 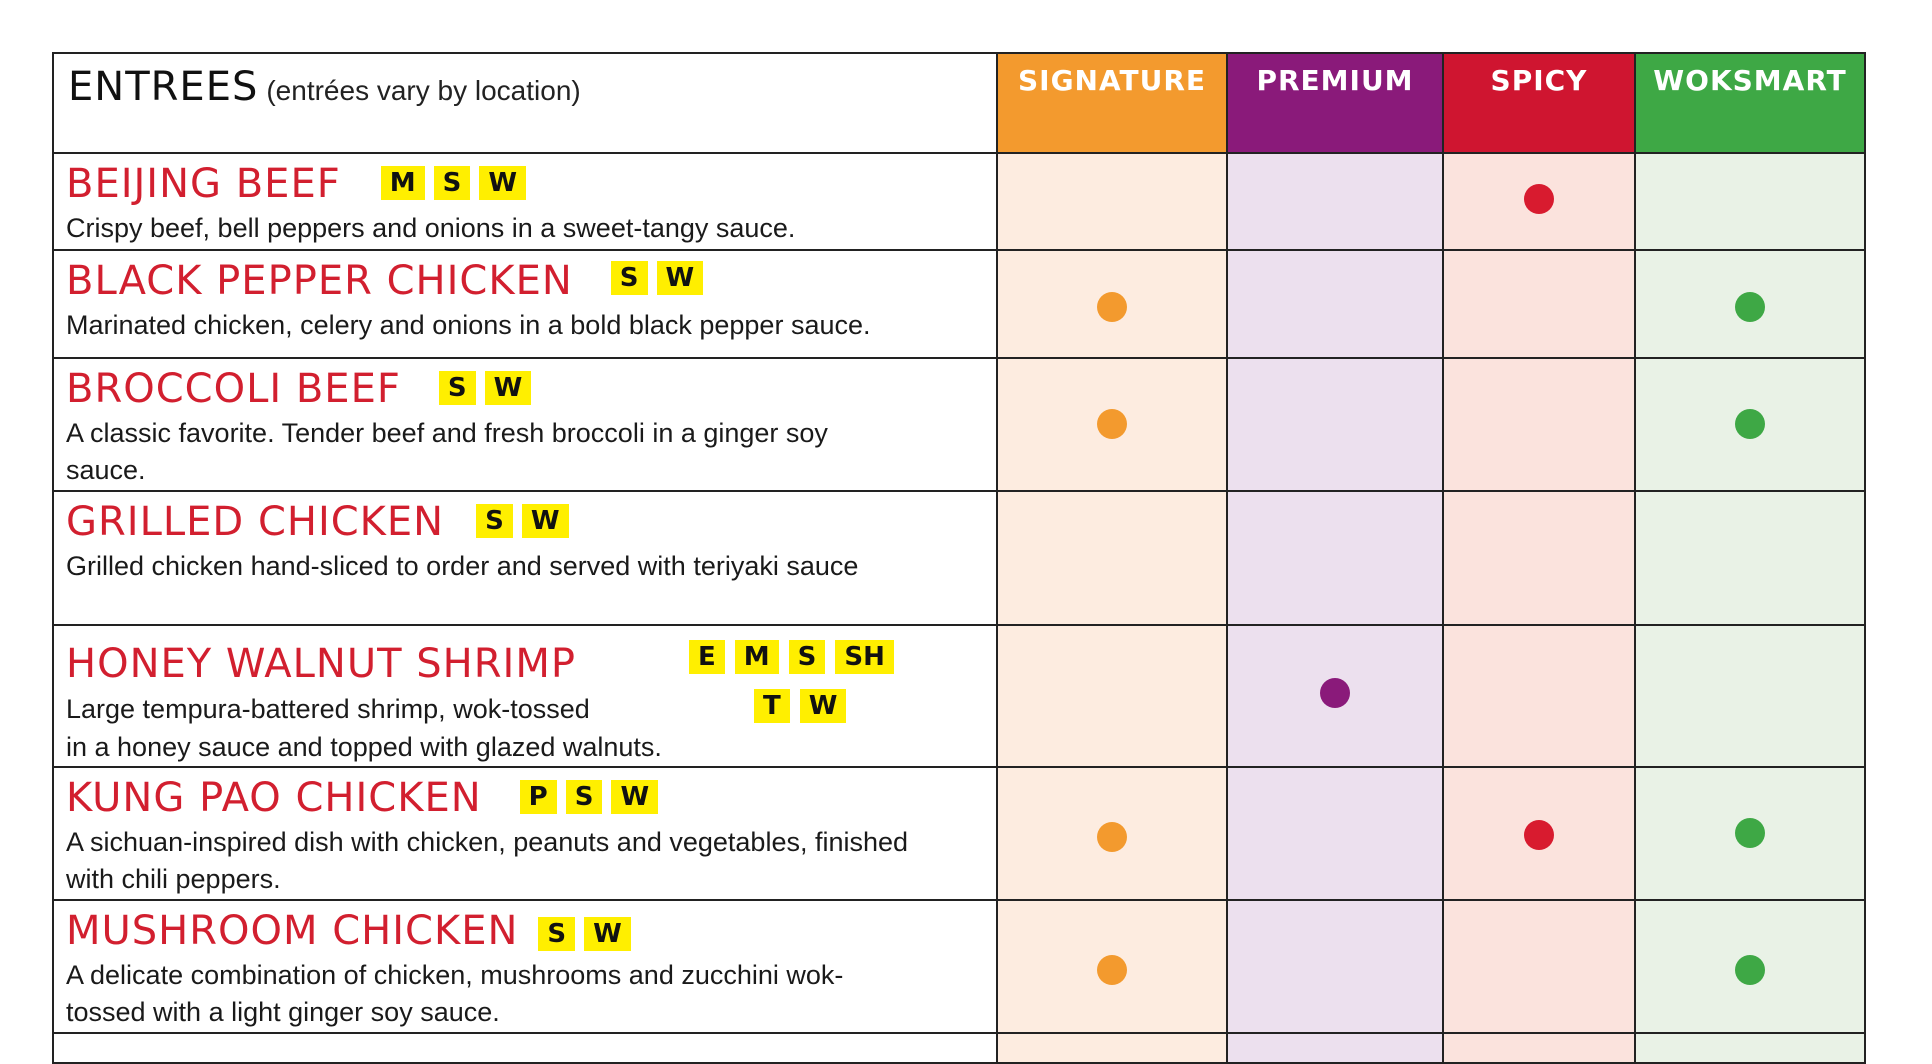 I want to click on section-title: ENTREES, so click(x=163, y=87).